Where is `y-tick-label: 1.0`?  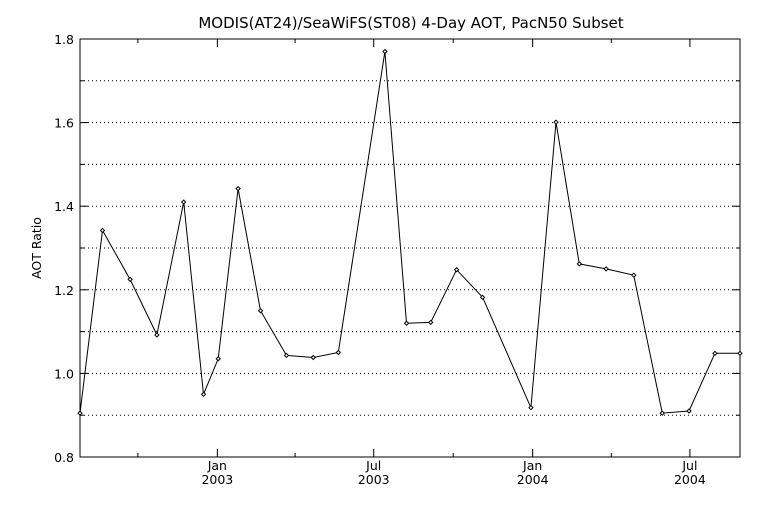 y-tick-label: 1.0 is located at coordinates (64, 373).